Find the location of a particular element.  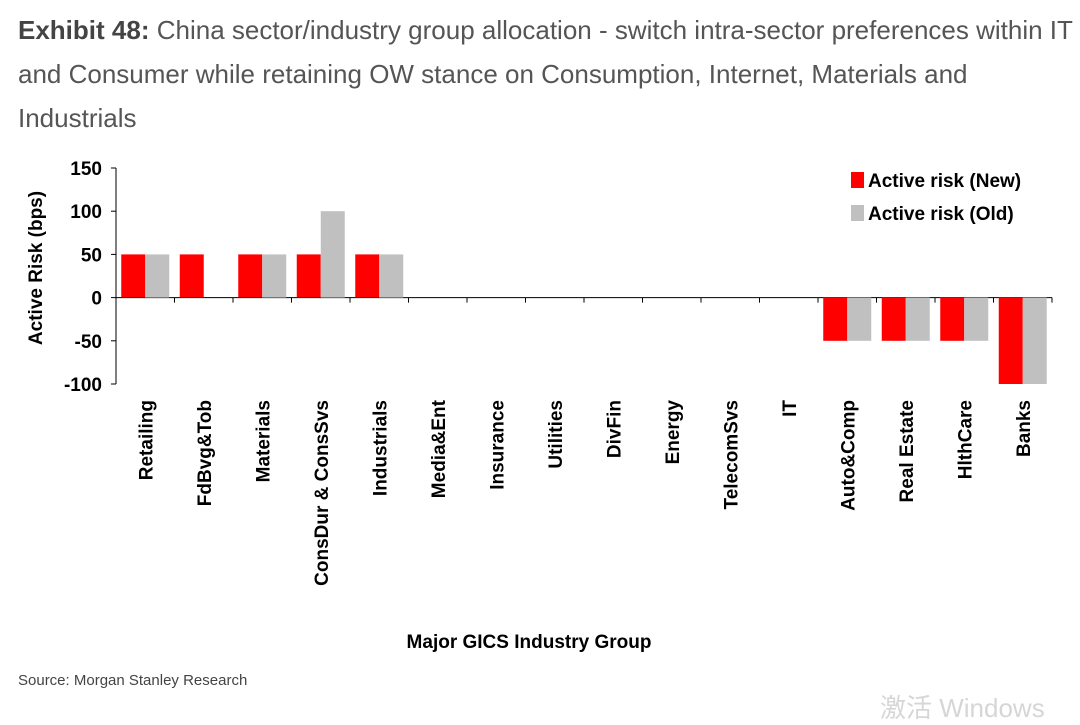

y-tick-label: 50 is located at coordinates (91, 255).